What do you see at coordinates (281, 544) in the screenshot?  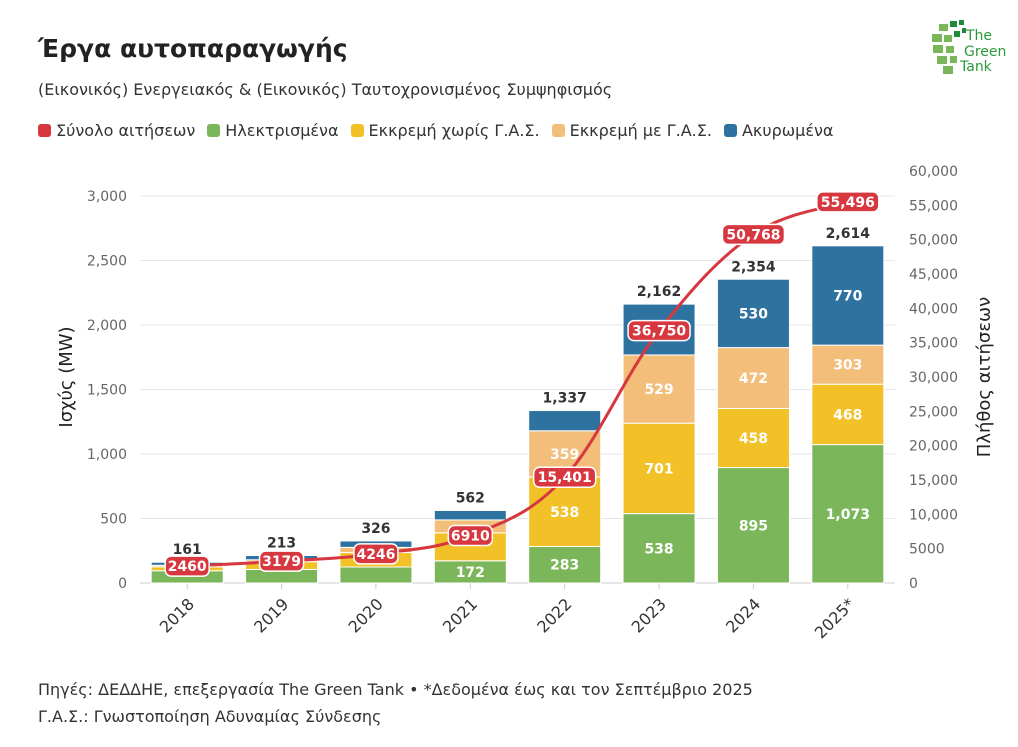 I see `bar-total-label: 213` at bounding box center [281, 544].